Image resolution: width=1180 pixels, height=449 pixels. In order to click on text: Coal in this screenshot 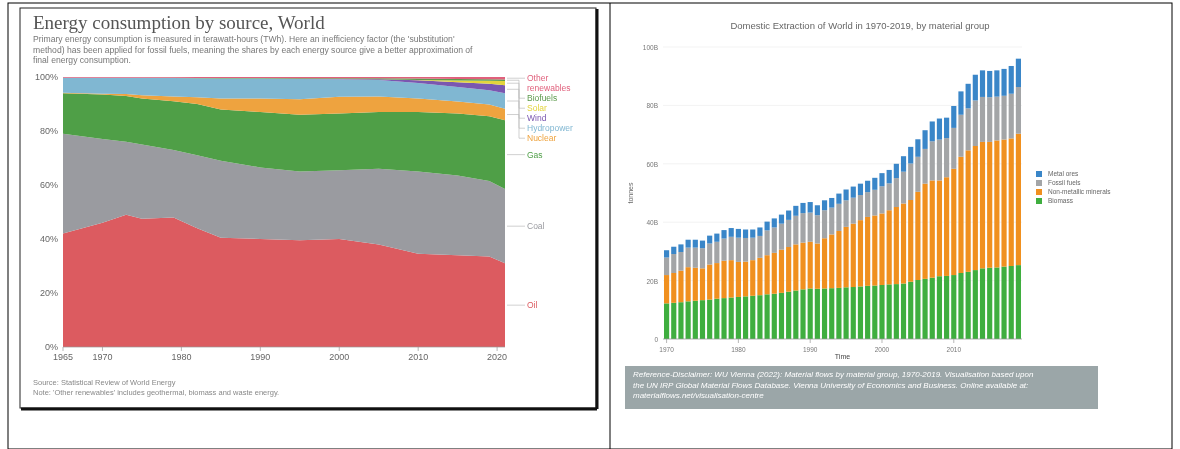, I will do `click(536, 226)`.